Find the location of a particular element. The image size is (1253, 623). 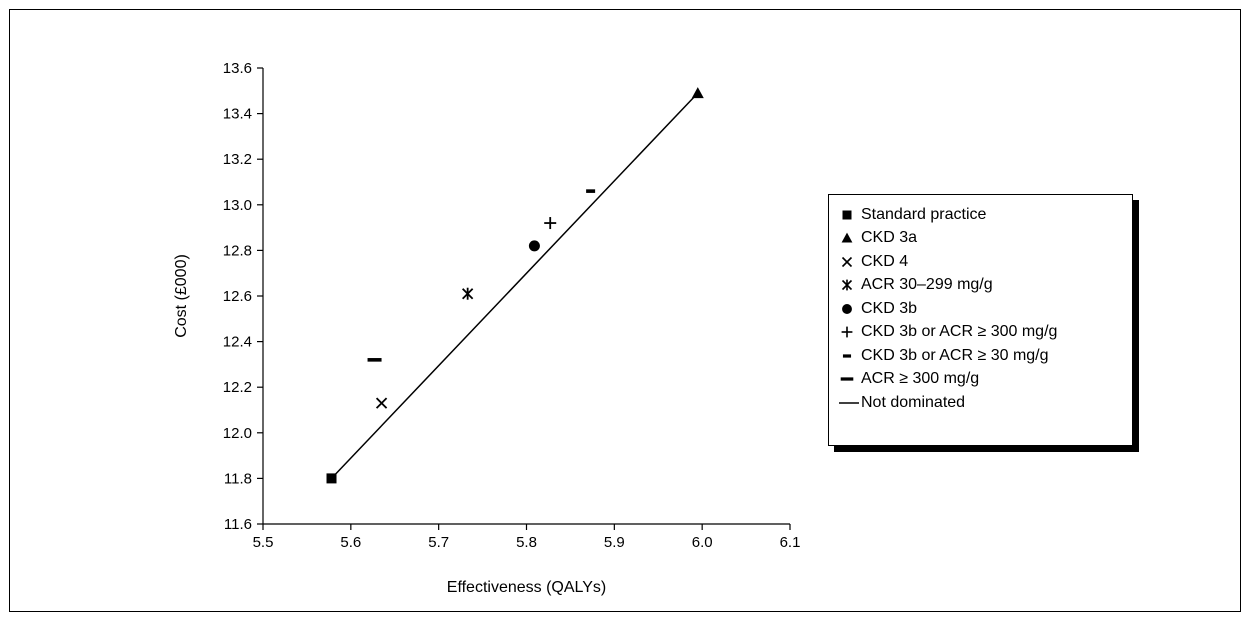

x-tick-label: 6.1 is located at coordinates (790, 542).